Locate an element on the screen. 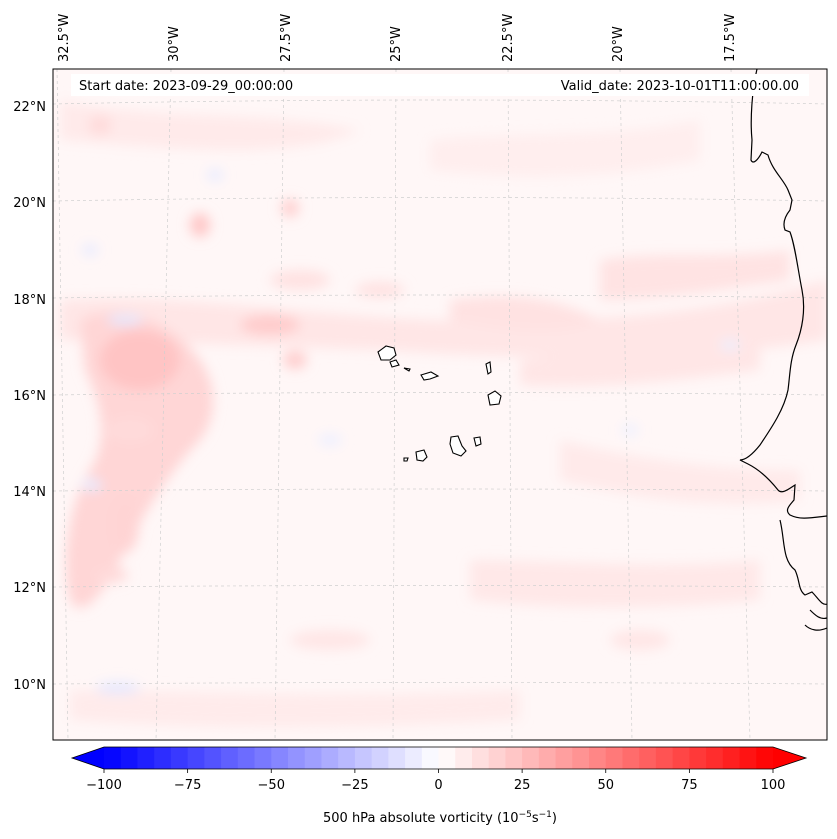 This screenshot has height=839, width=837. lon-label: 17.5°W is located at coordinates (730, 38).